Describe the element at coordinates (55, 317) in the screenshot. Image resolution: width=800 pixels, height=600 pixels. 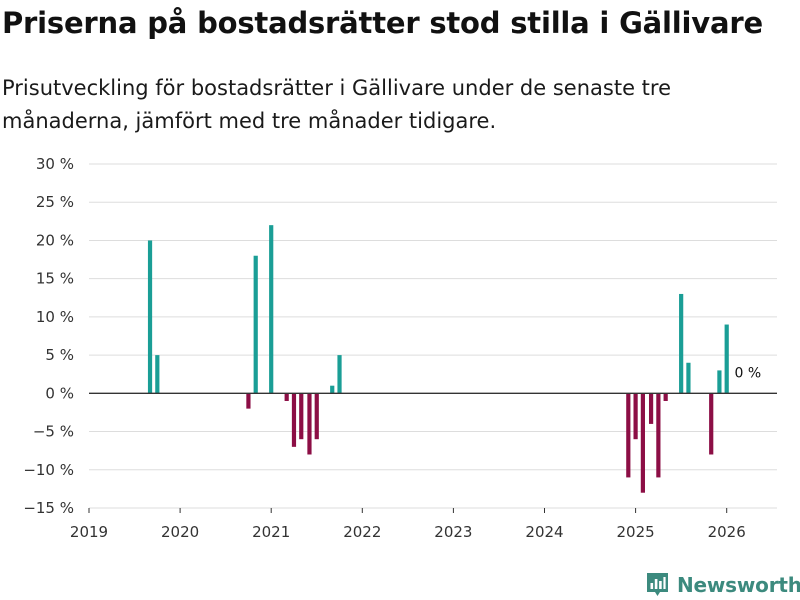
I see `y-tick-label: 10 %` at that location.